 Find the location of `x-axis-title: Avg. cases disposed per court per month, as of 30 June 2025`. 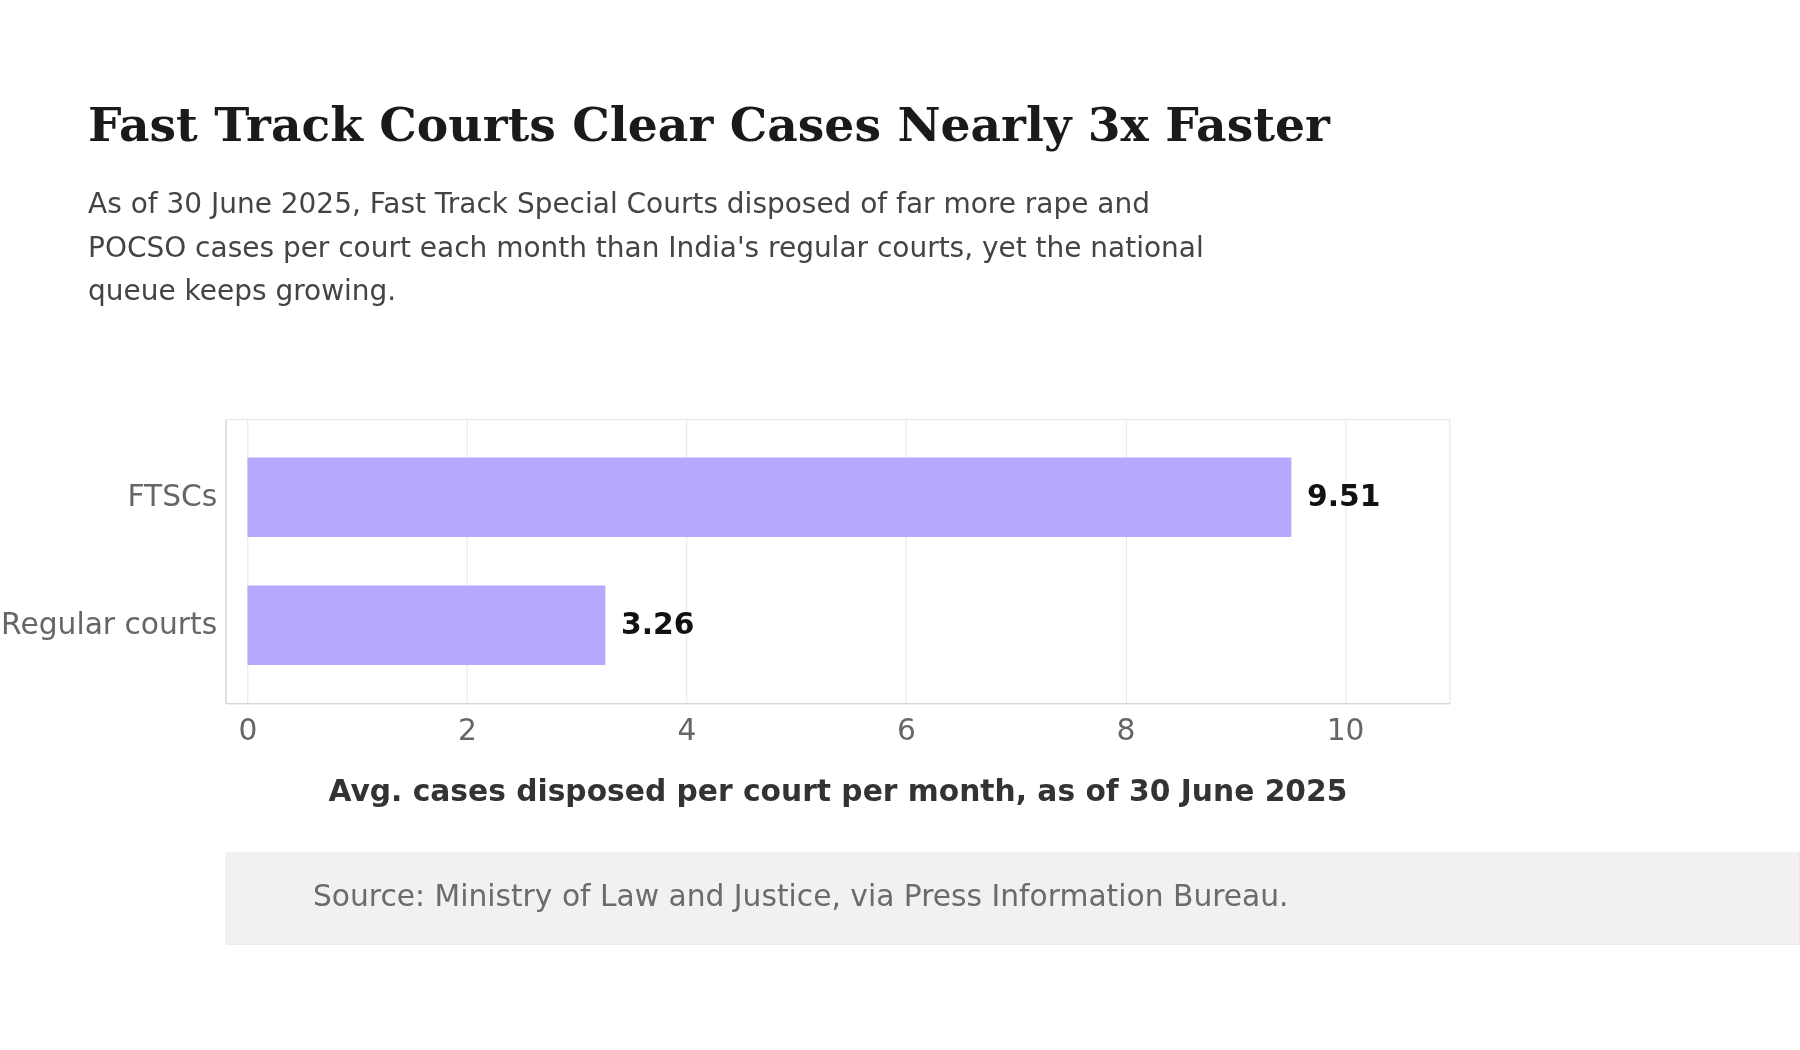

x-axis-title: Avg. cases disposed per court per month, as of 30 June 2025 is located at coordinates (838, 790).